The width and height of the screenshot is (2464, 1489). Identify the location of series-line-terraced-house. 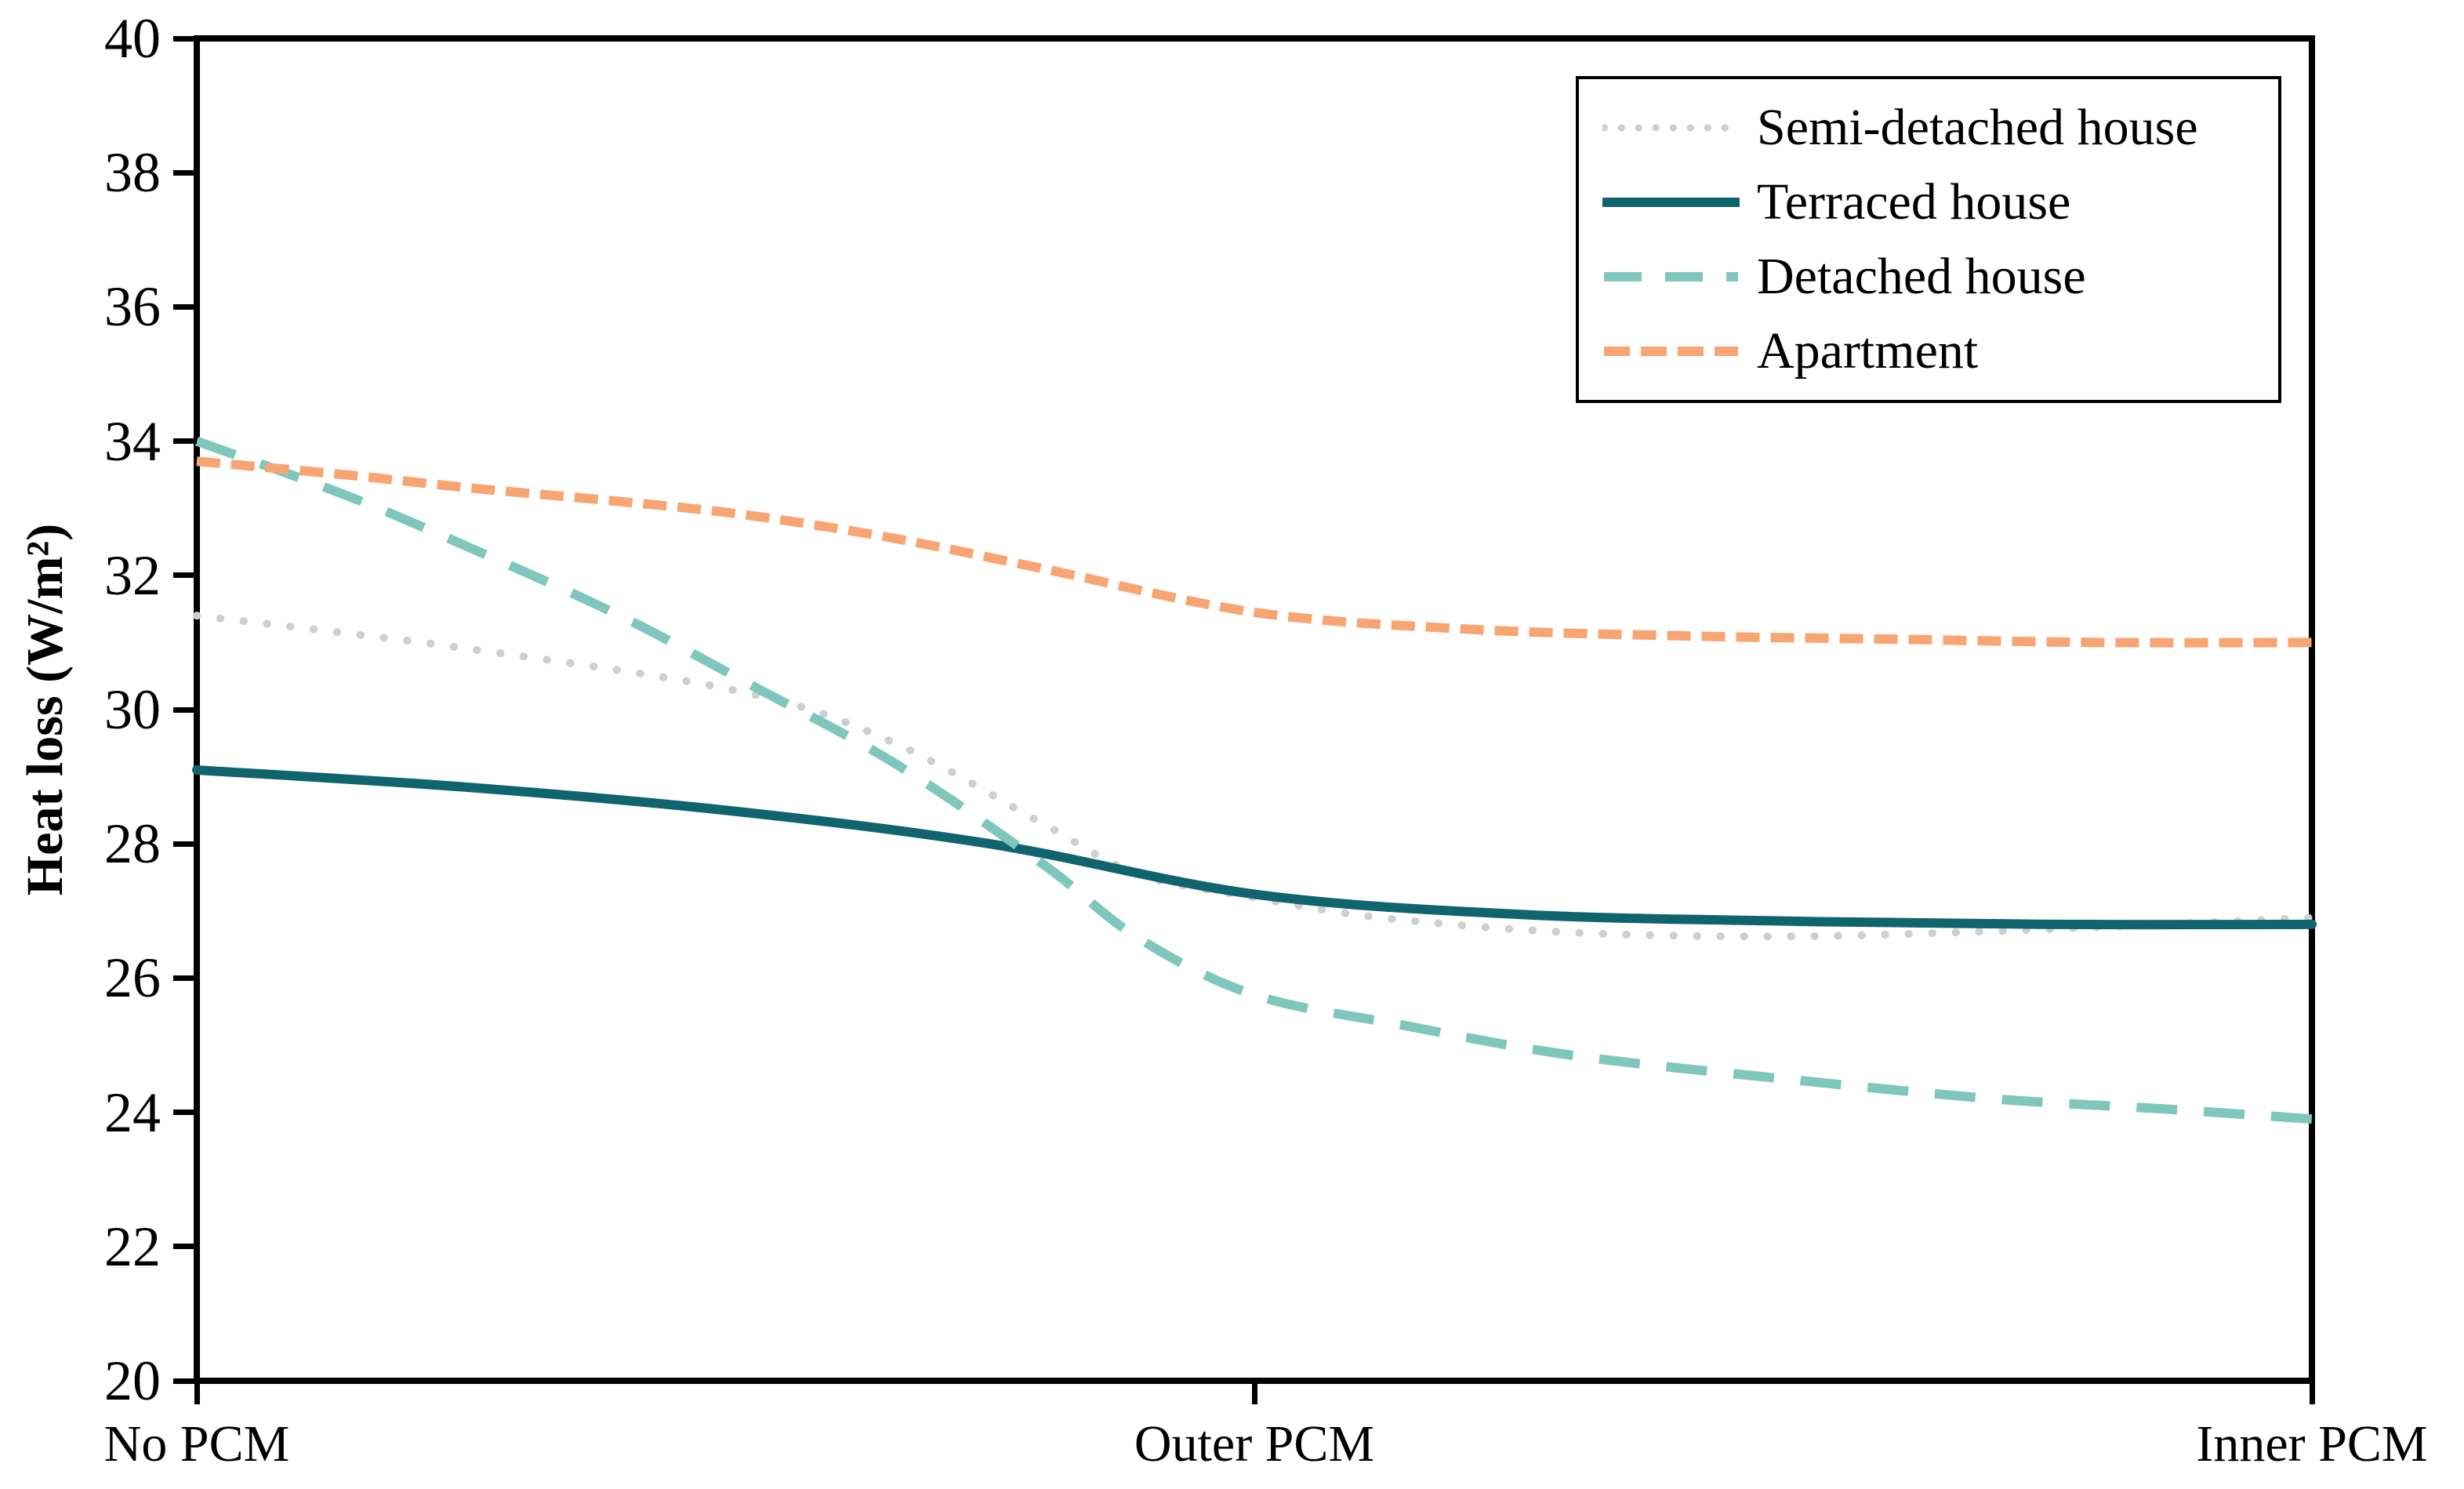
(1254, 847).